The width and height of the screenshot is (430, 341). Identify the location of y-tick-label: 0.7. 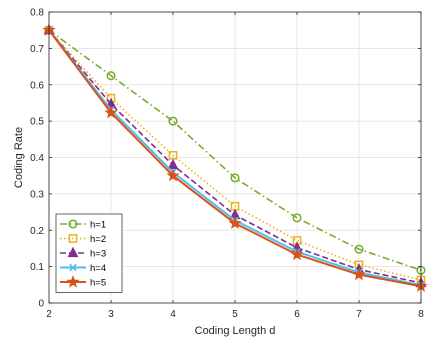
(37, 49).